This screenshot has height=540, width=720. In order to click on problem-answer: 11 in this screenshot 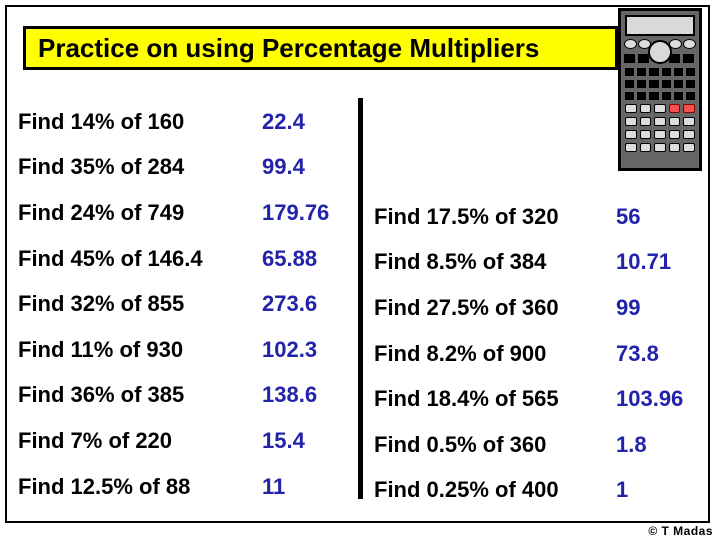, I will do `click(274, 486)`.